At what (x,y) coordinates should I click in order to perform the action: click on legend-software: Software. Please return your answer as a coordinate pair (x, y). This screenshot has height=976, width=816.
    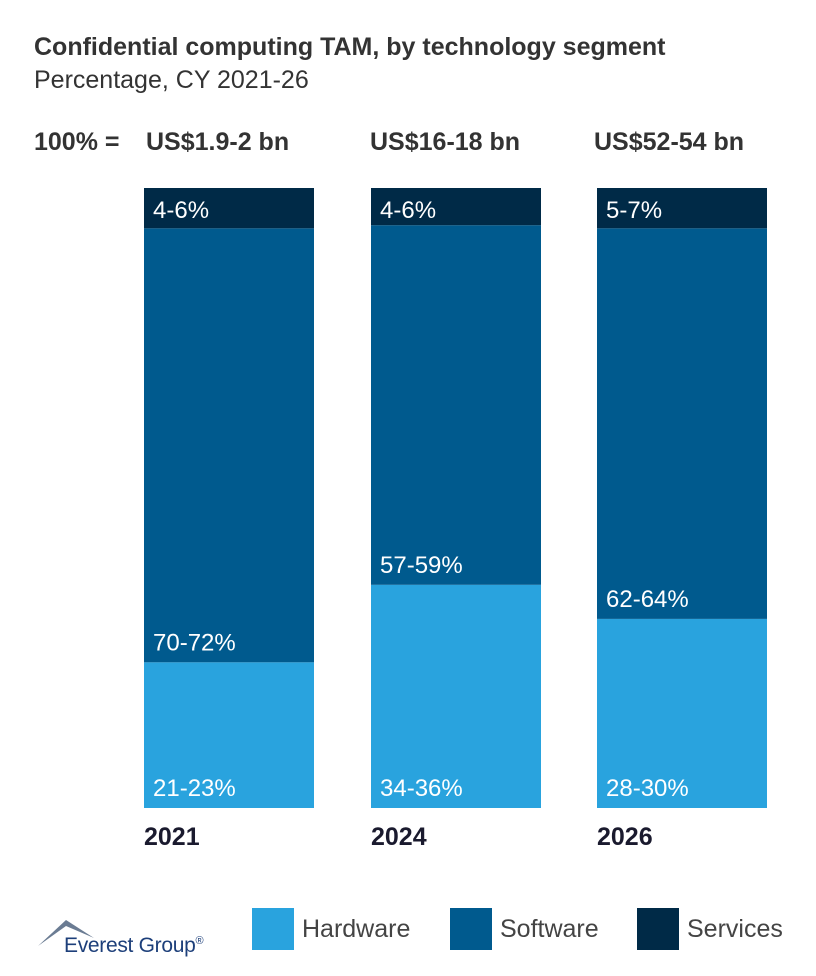
    Looking at the image, I should click on (524, 929).